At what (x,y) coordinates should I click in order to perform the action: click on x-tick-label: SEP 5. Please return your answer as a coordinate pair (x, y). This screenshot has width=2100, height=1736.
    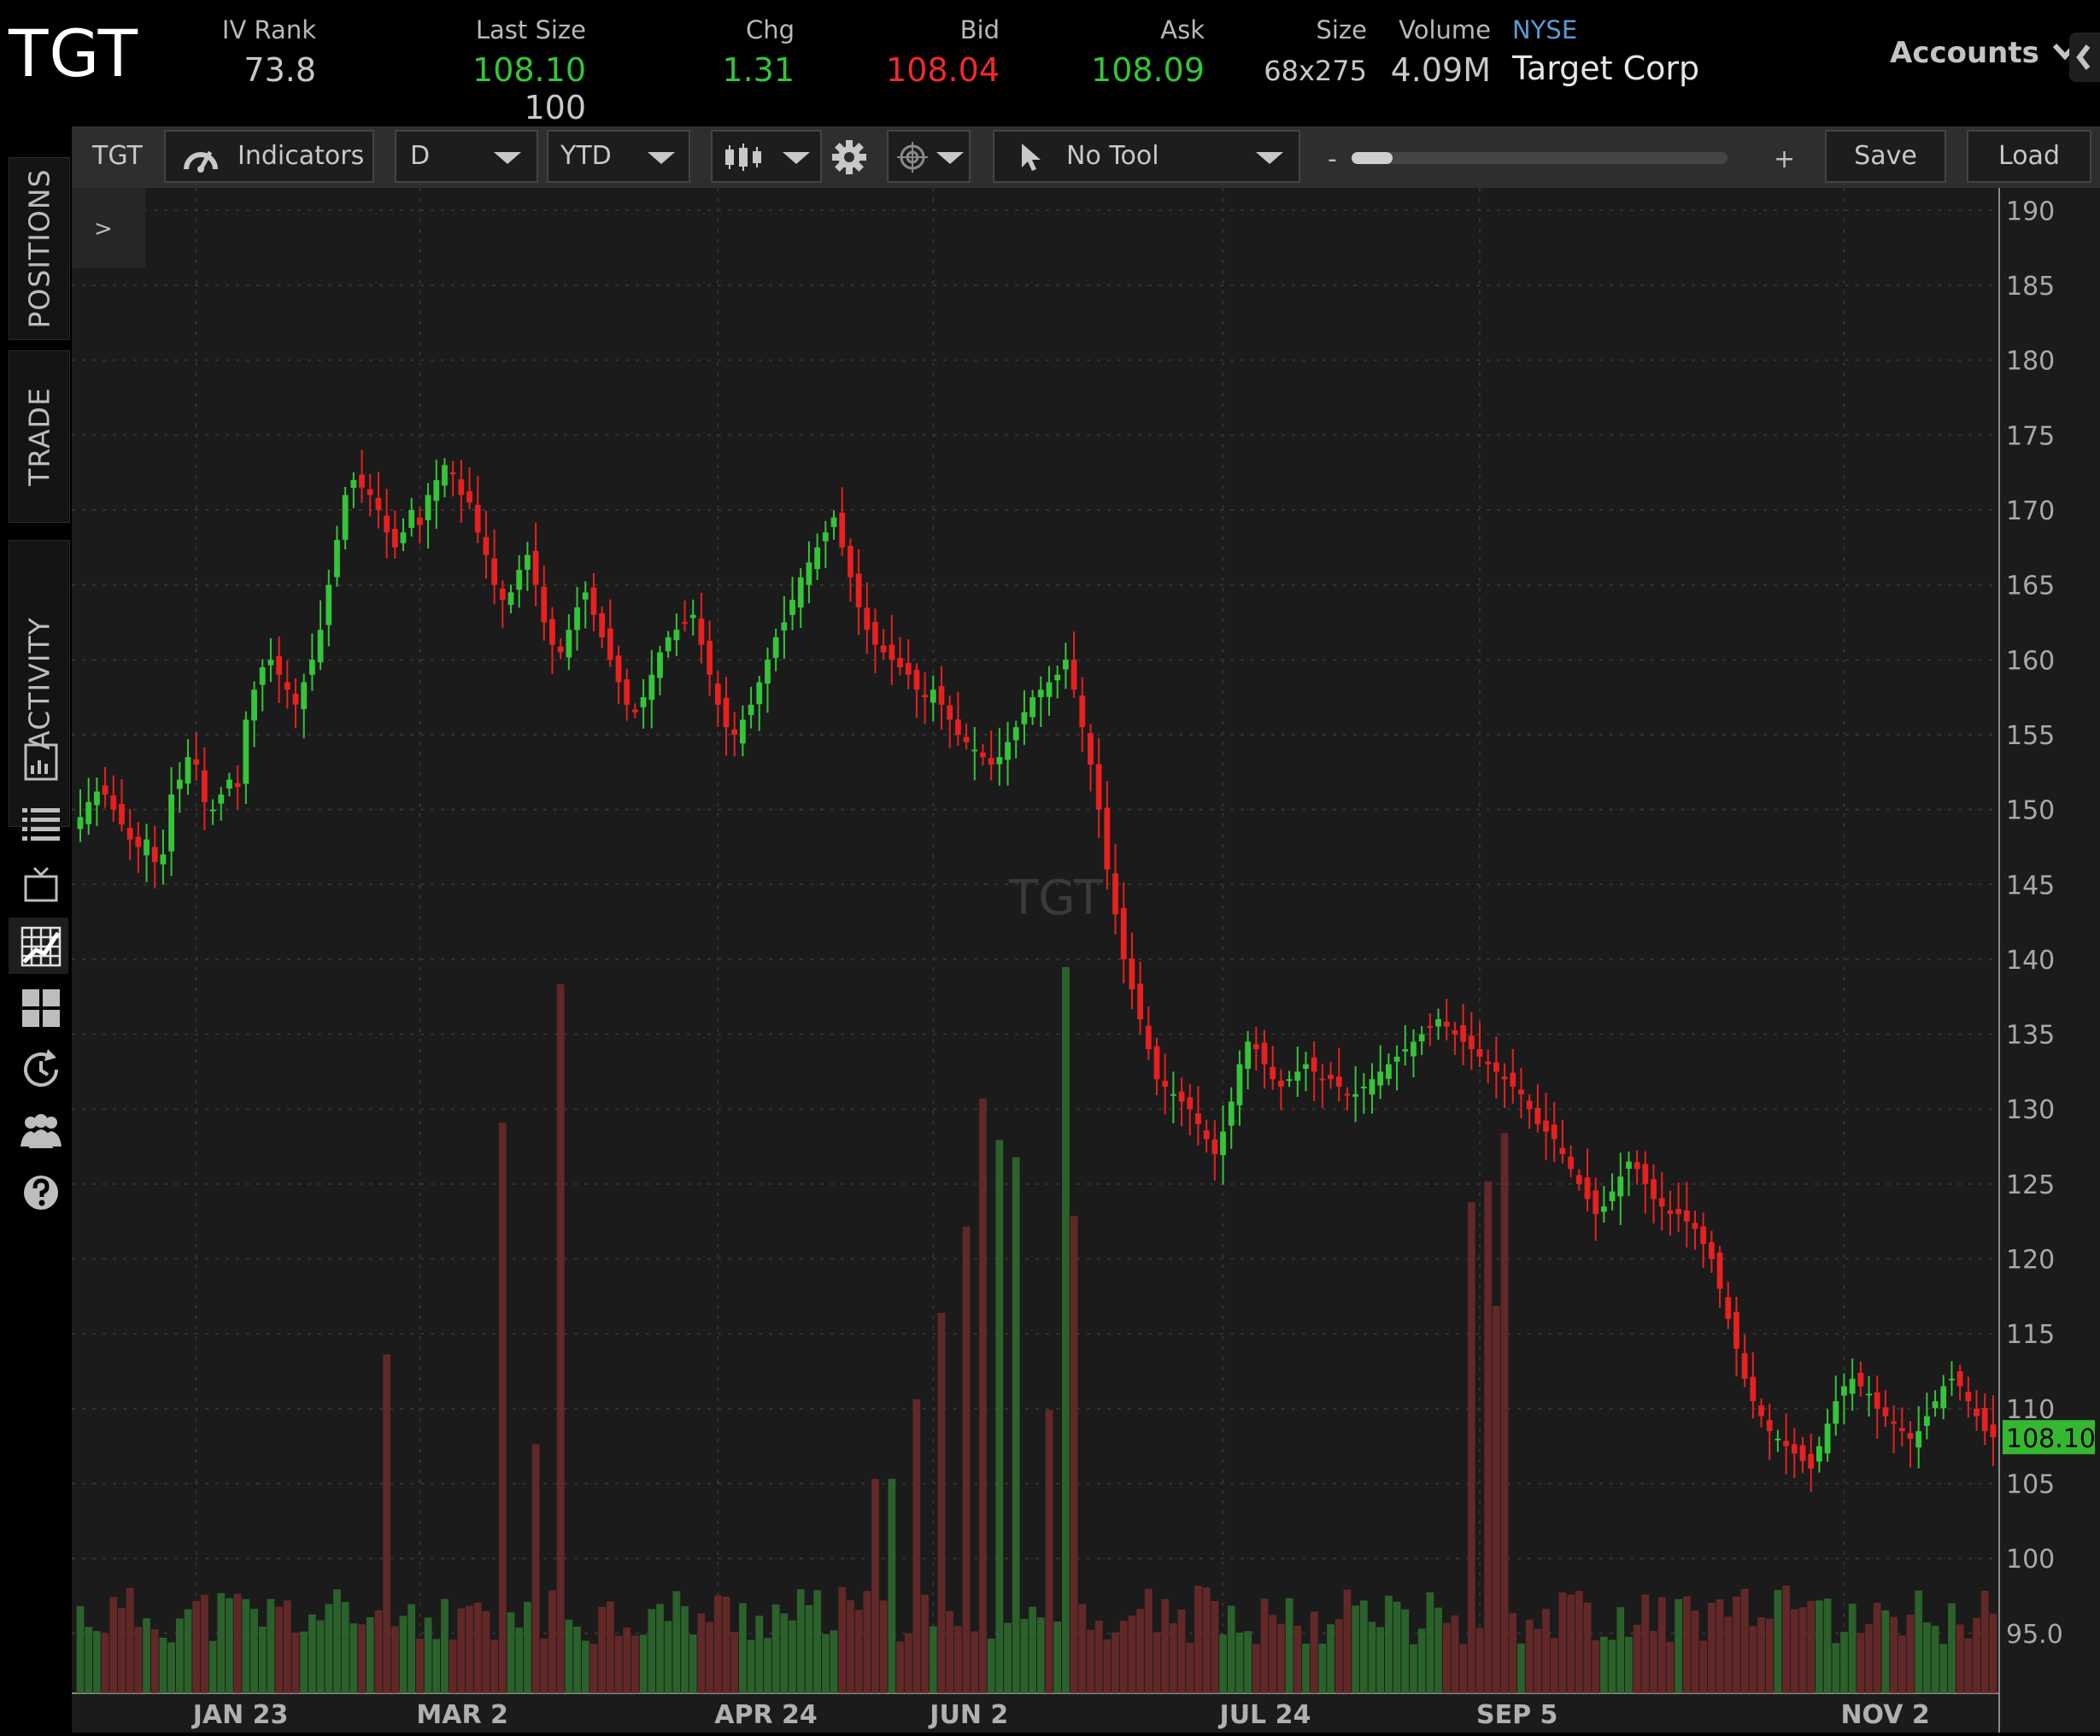
    Looking at the image, I should click on (1516, 1715).